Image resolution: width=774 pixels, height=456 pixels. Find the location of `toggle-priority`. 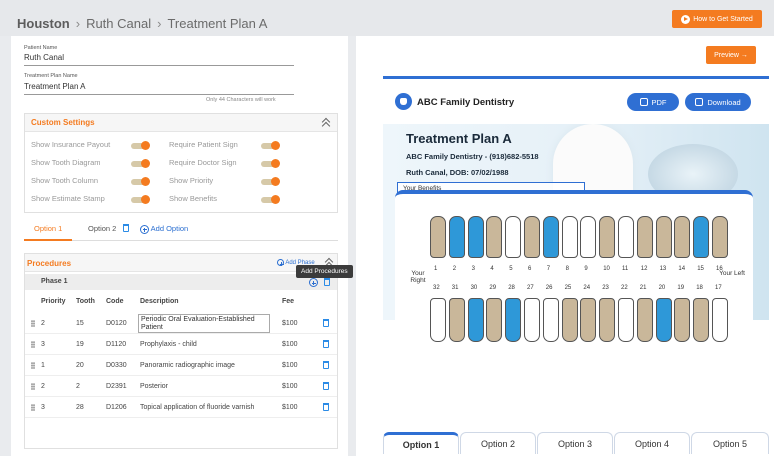

toggle-priority is located at coordinates (270, 181).